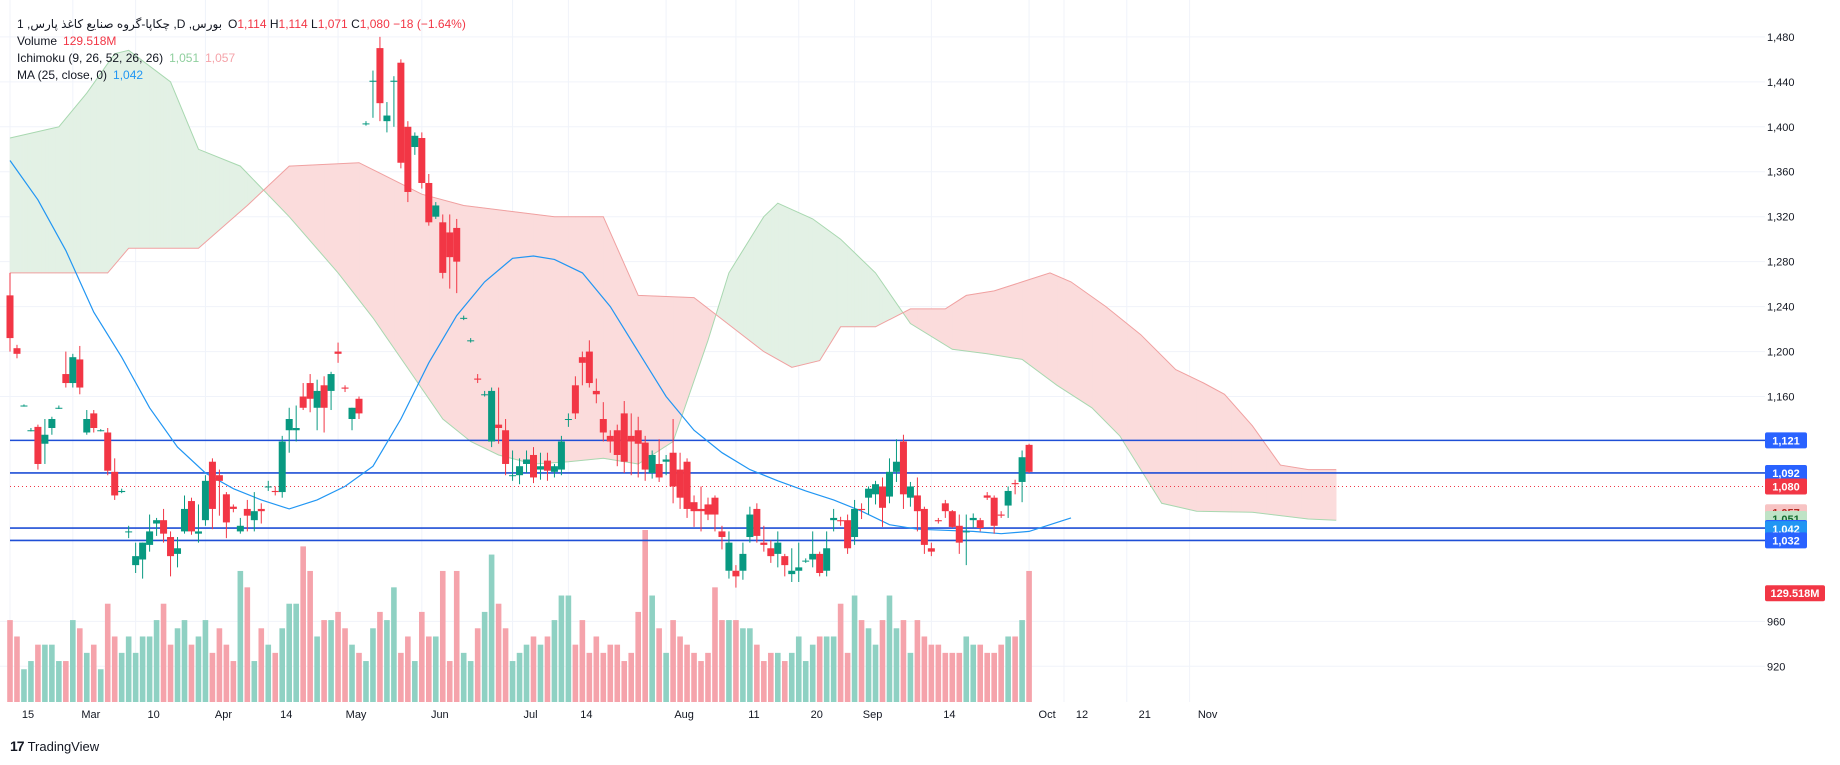  What do you see at coordinates (241, 41) in the screenshot?
I see `legend-volume-row: Volume 129.518M` at bounding box center [241, 41].